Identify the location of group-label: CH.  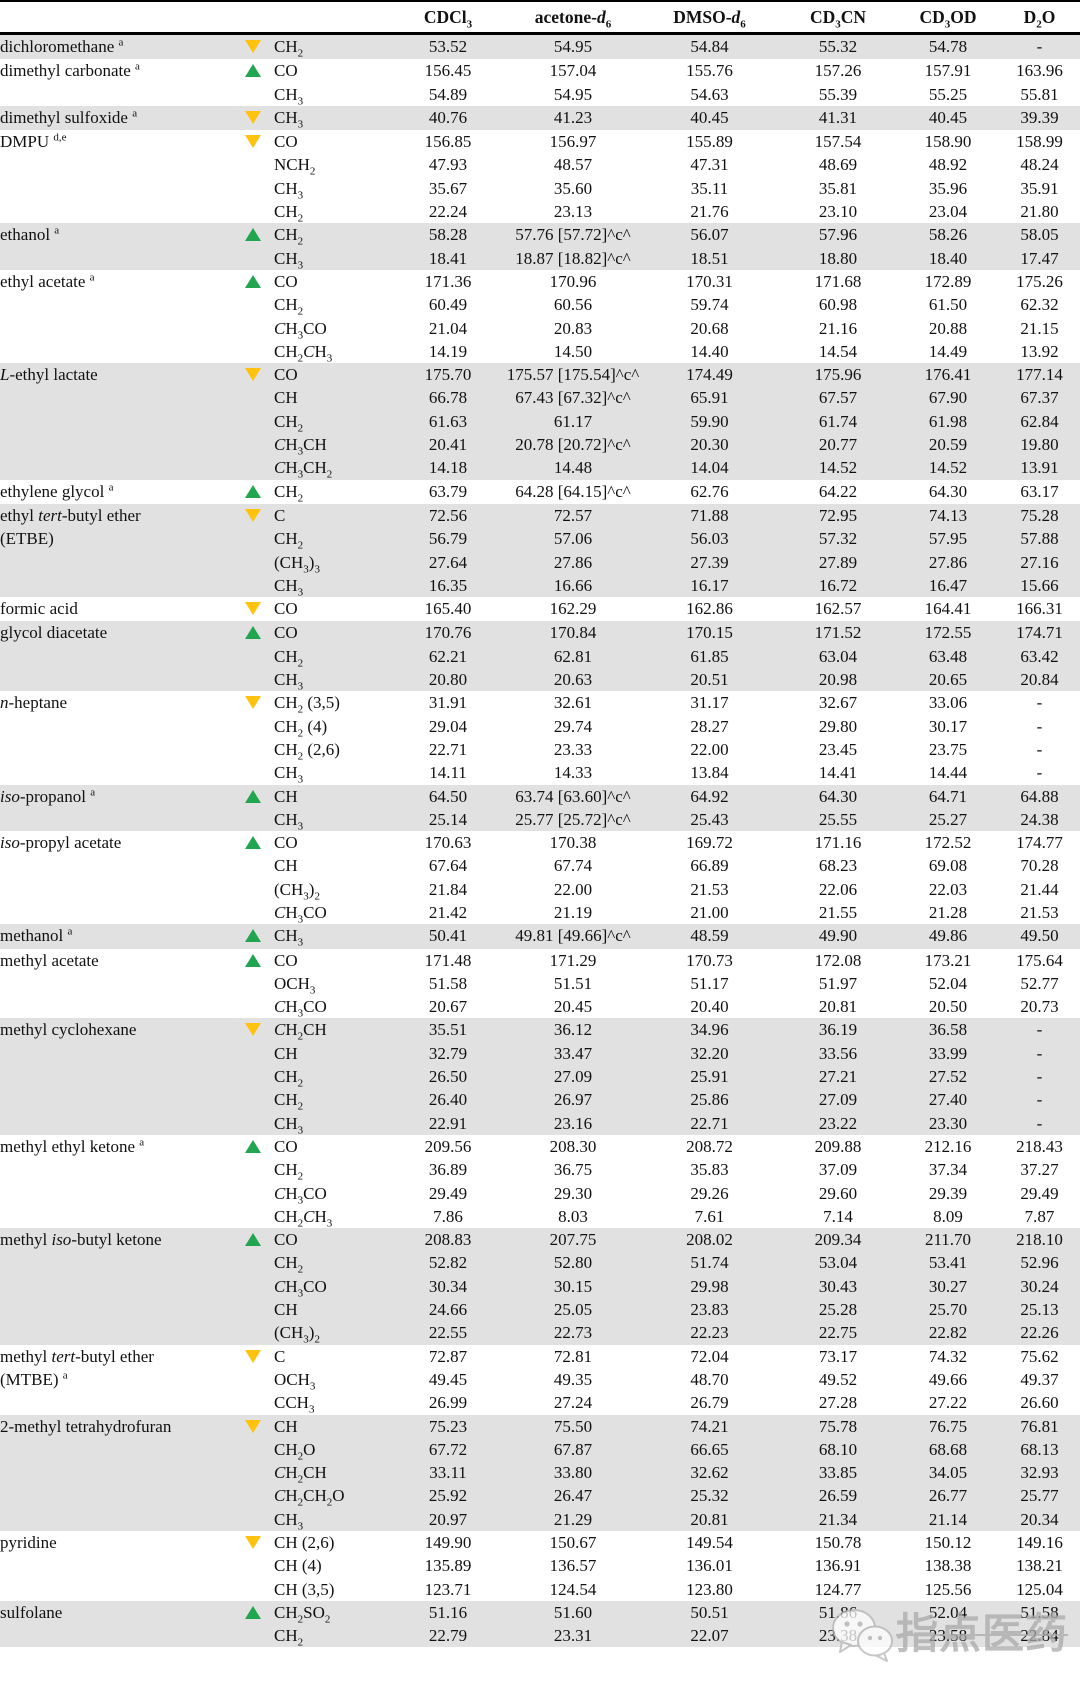
(286, 1053).